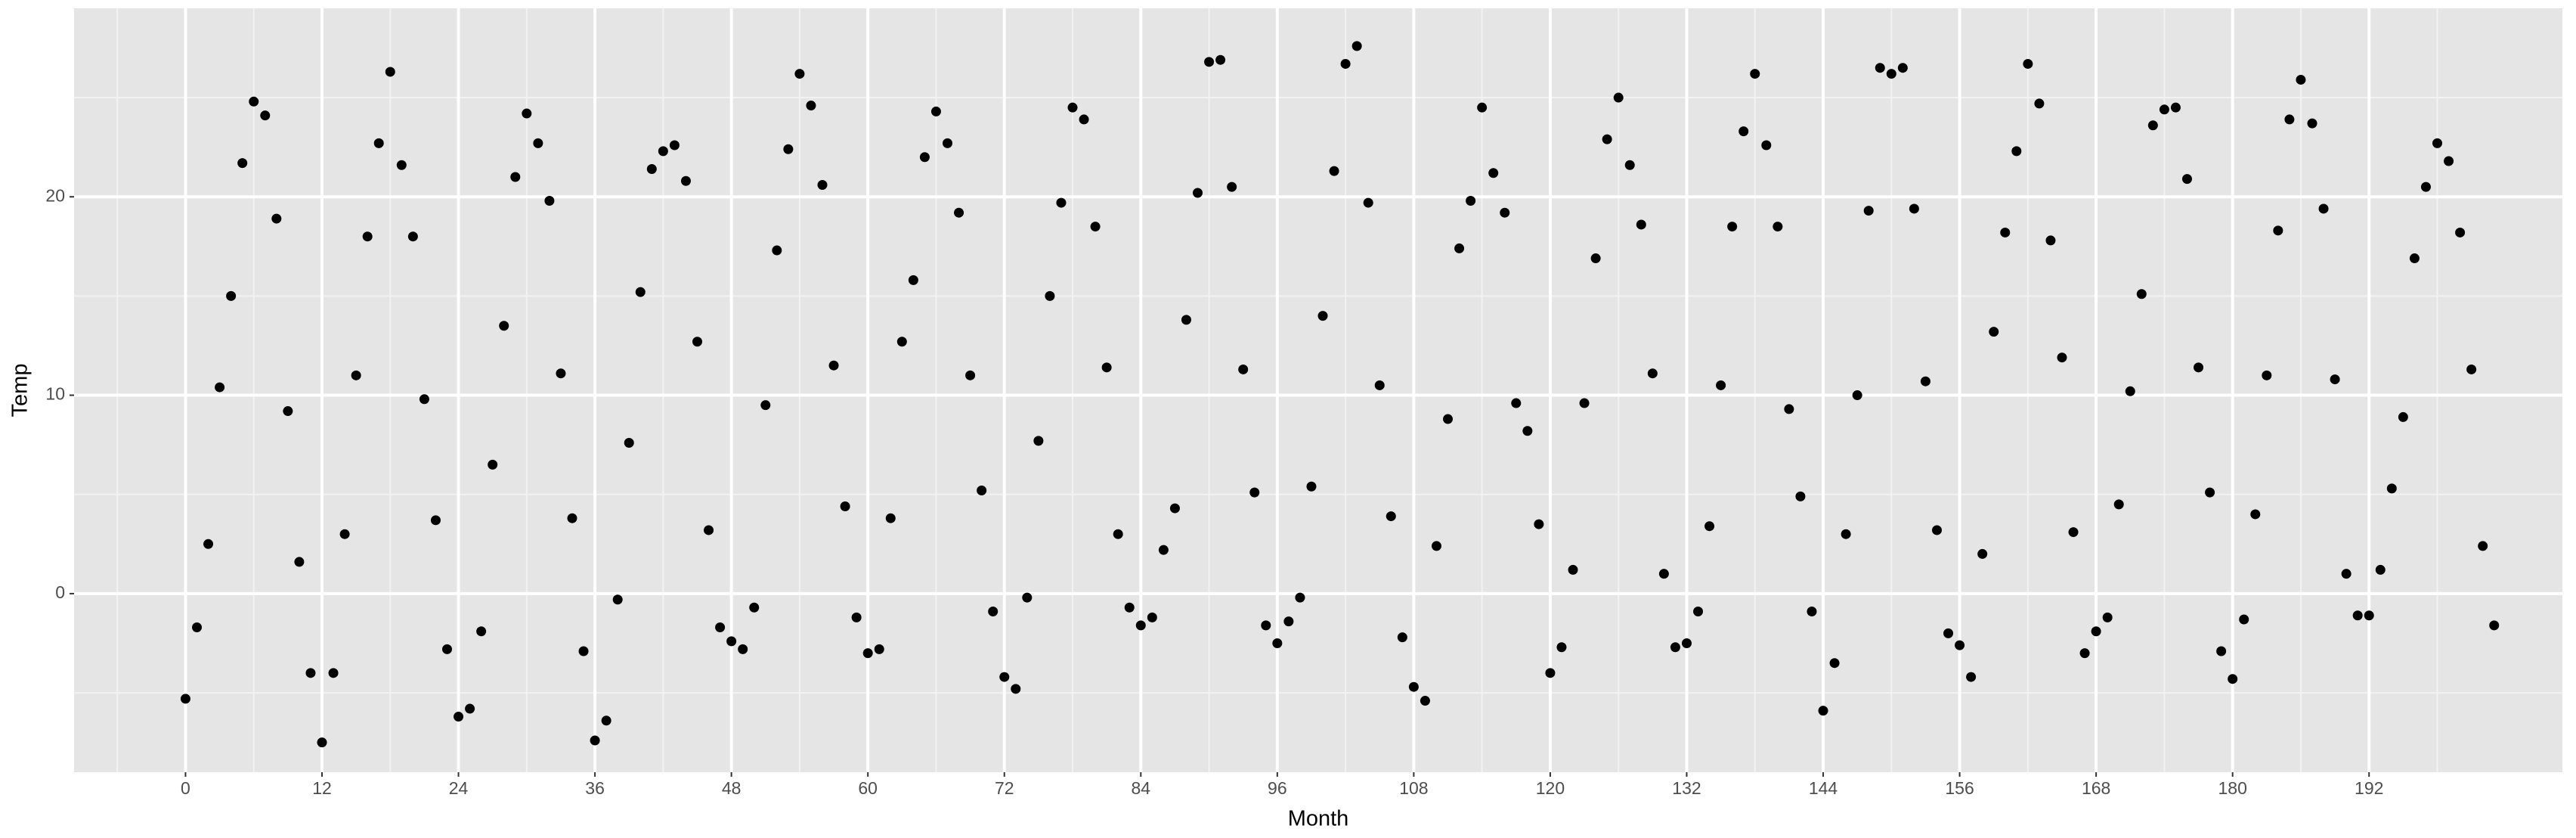 This screenshot has height=838, width=2576. I want to click on y-axis-label: Temp, so click(20, 390).